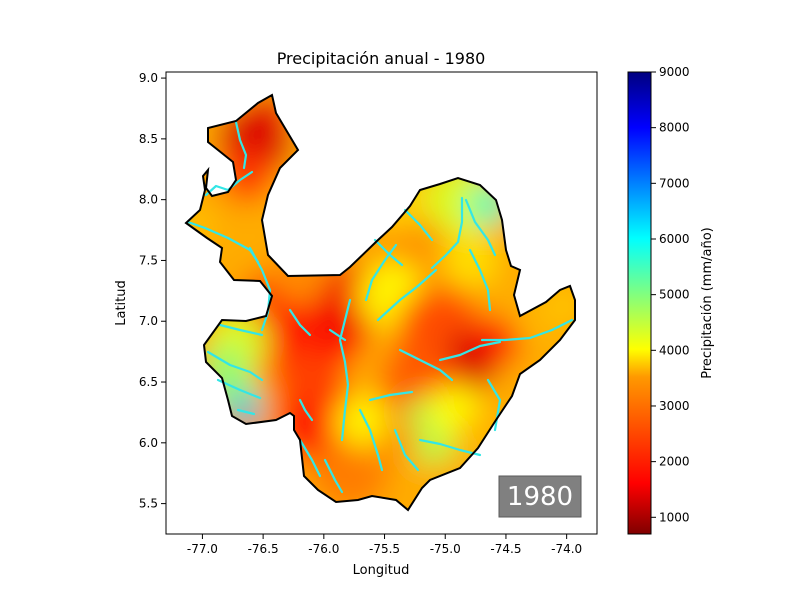 The width and height of the screenshot is (800, 600). Describe the element at coordinates (263, 549) in the screenshot. I see `x-tick-label: -76.5` at that location.